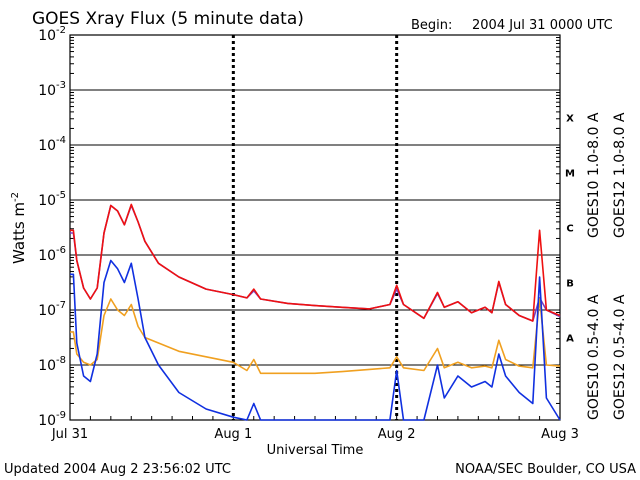 This screenshot has height=480, width=640. I want to click on chart-title: GOES Xray Flux (5 minute data), so click(168, 19).